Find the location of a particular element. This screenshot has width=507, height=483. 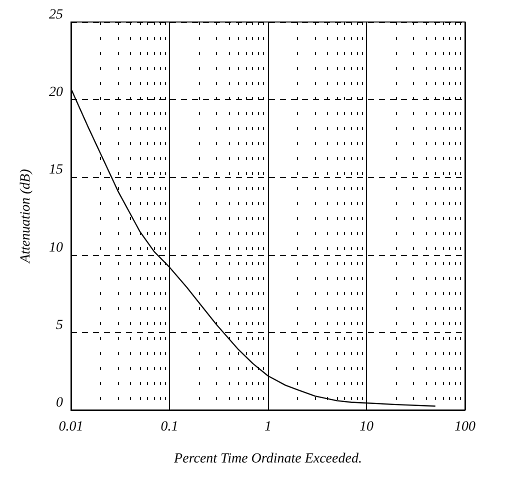

y-tick-label: 20 is located at coordinates (56, 92).